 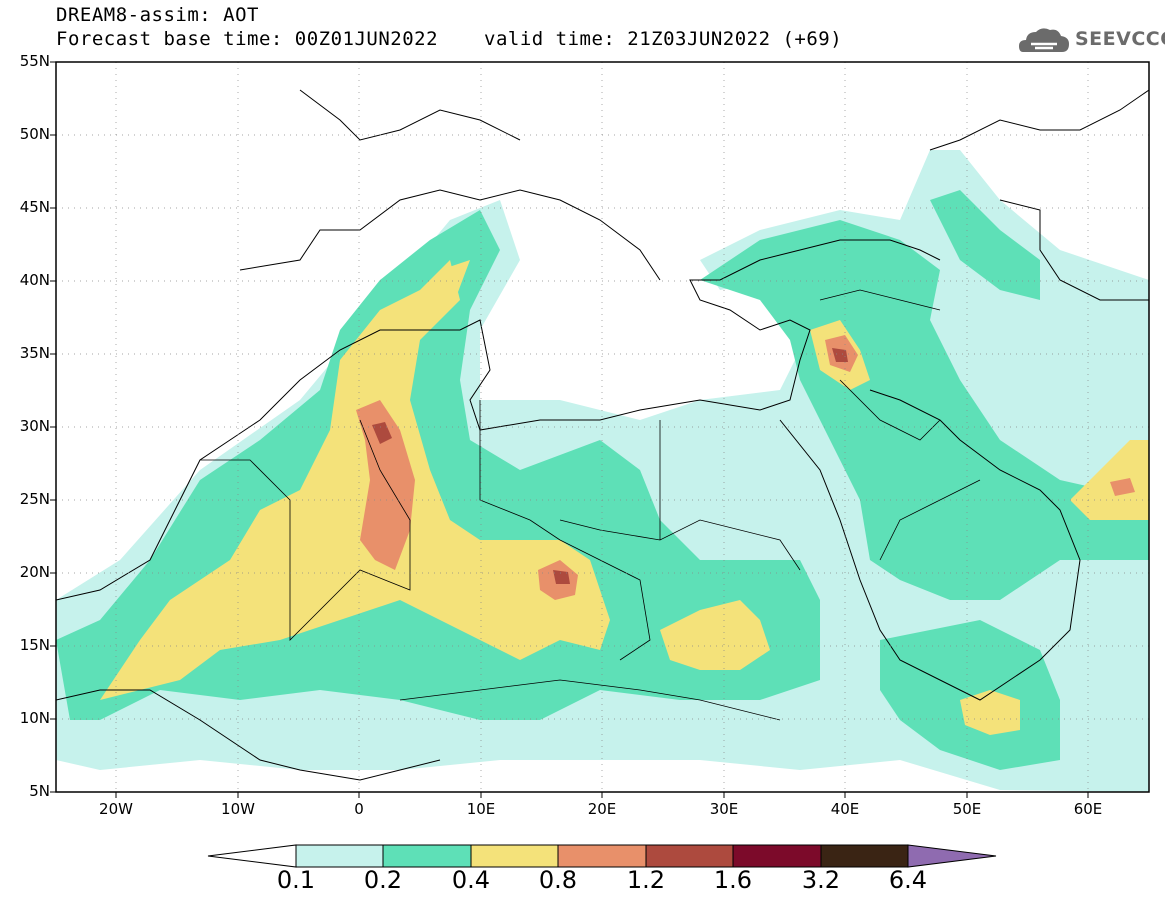 I want to click on colorbar, so click(x=602, y=856).